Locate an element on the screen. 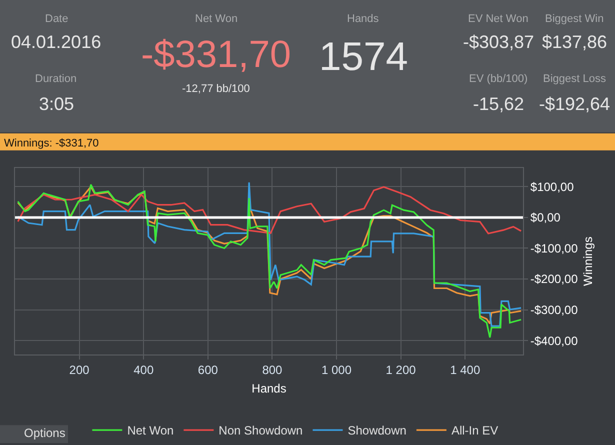  x-tick-label: 400 is located at coordinates (144, 369).